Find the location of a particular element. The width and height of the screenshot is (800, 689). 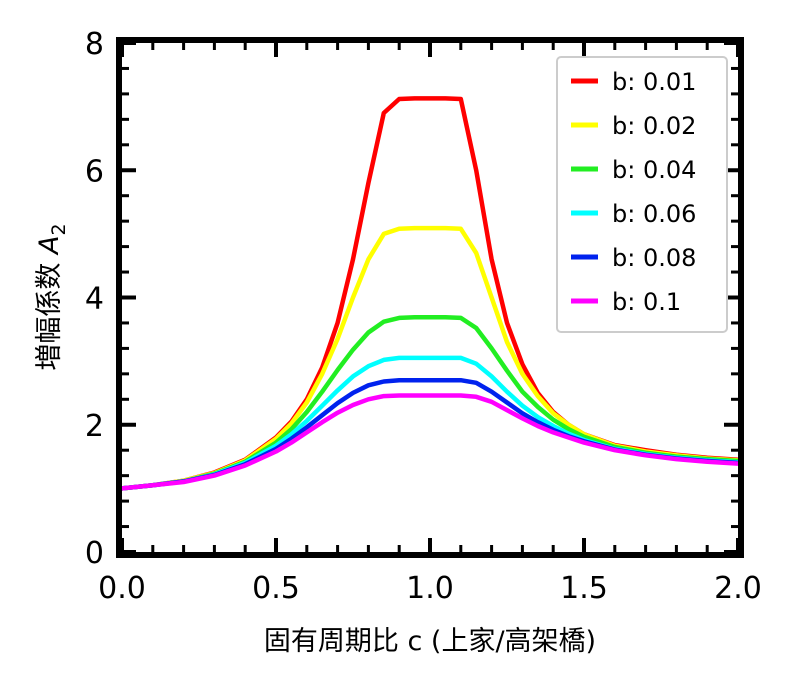

legend-label-5: b: 0.1 is located at coordinates (646, 302).